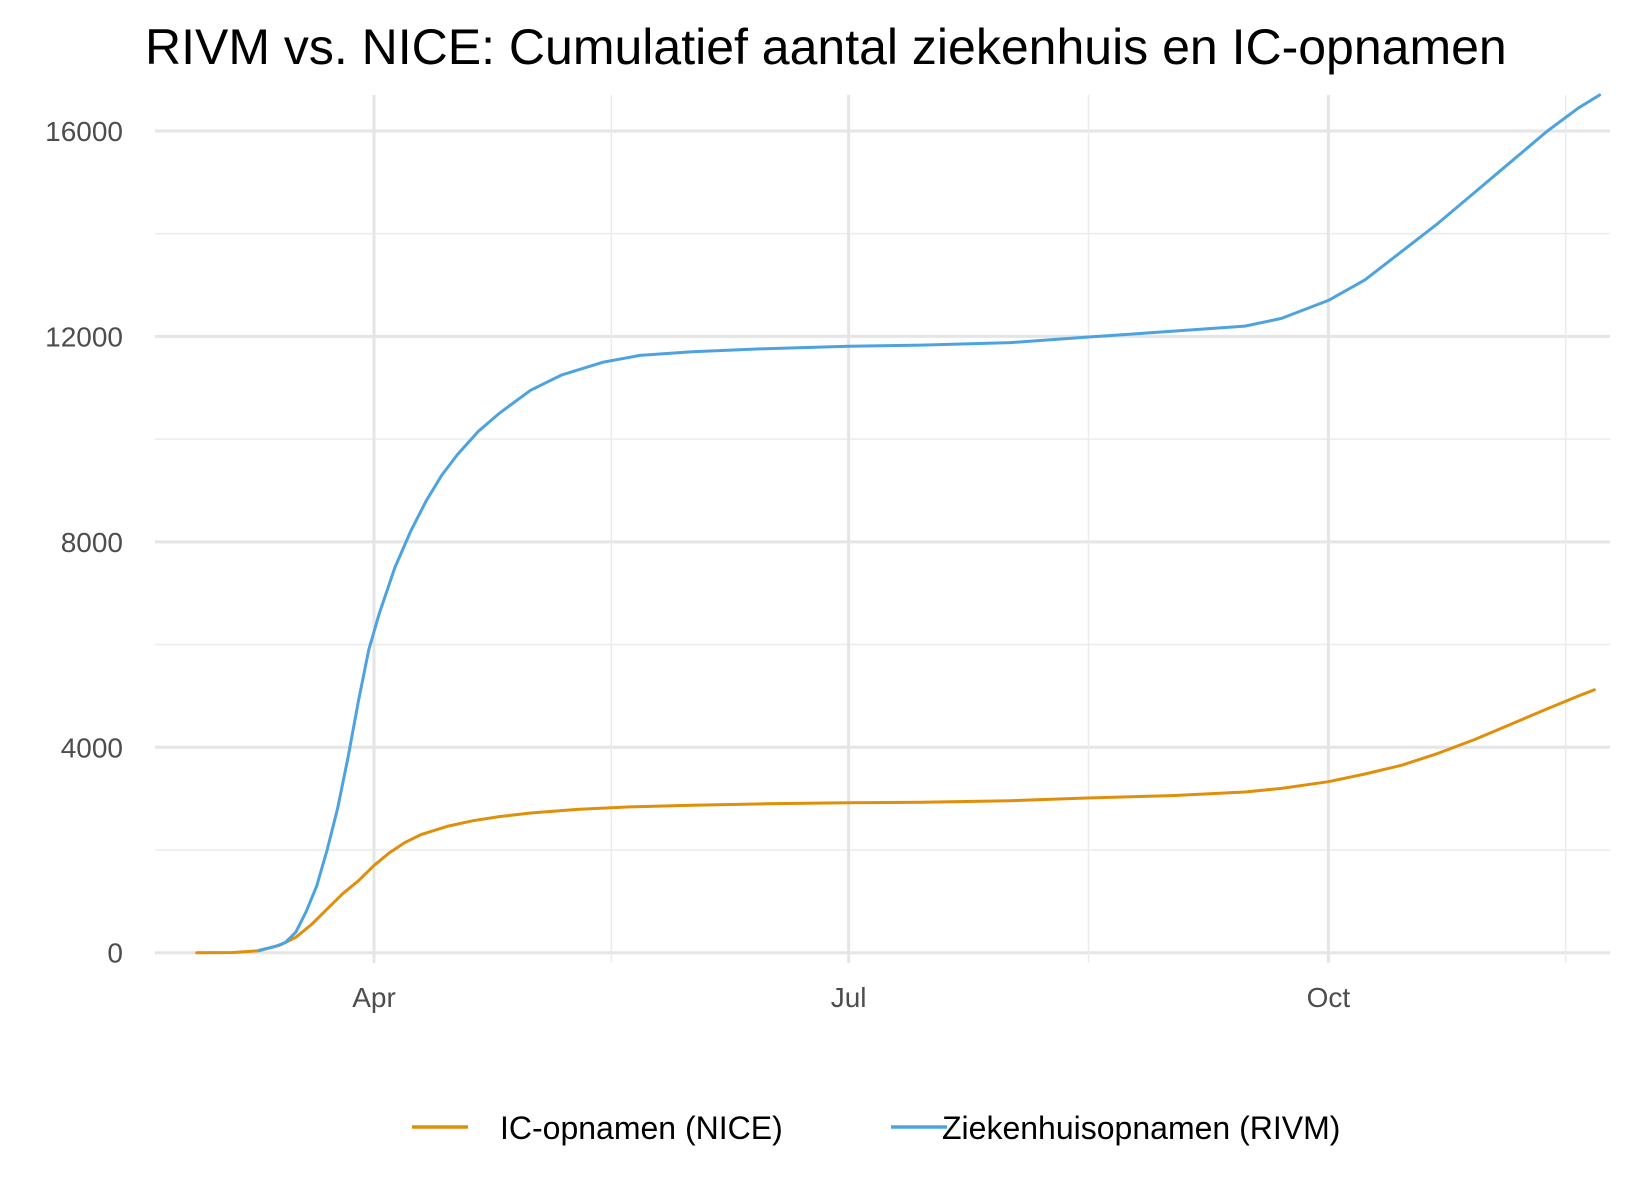  What do you see at coordinates (84, 336) in the screenshot?
I see `y-tick-label: 12000` at bounding box center [84, 336].